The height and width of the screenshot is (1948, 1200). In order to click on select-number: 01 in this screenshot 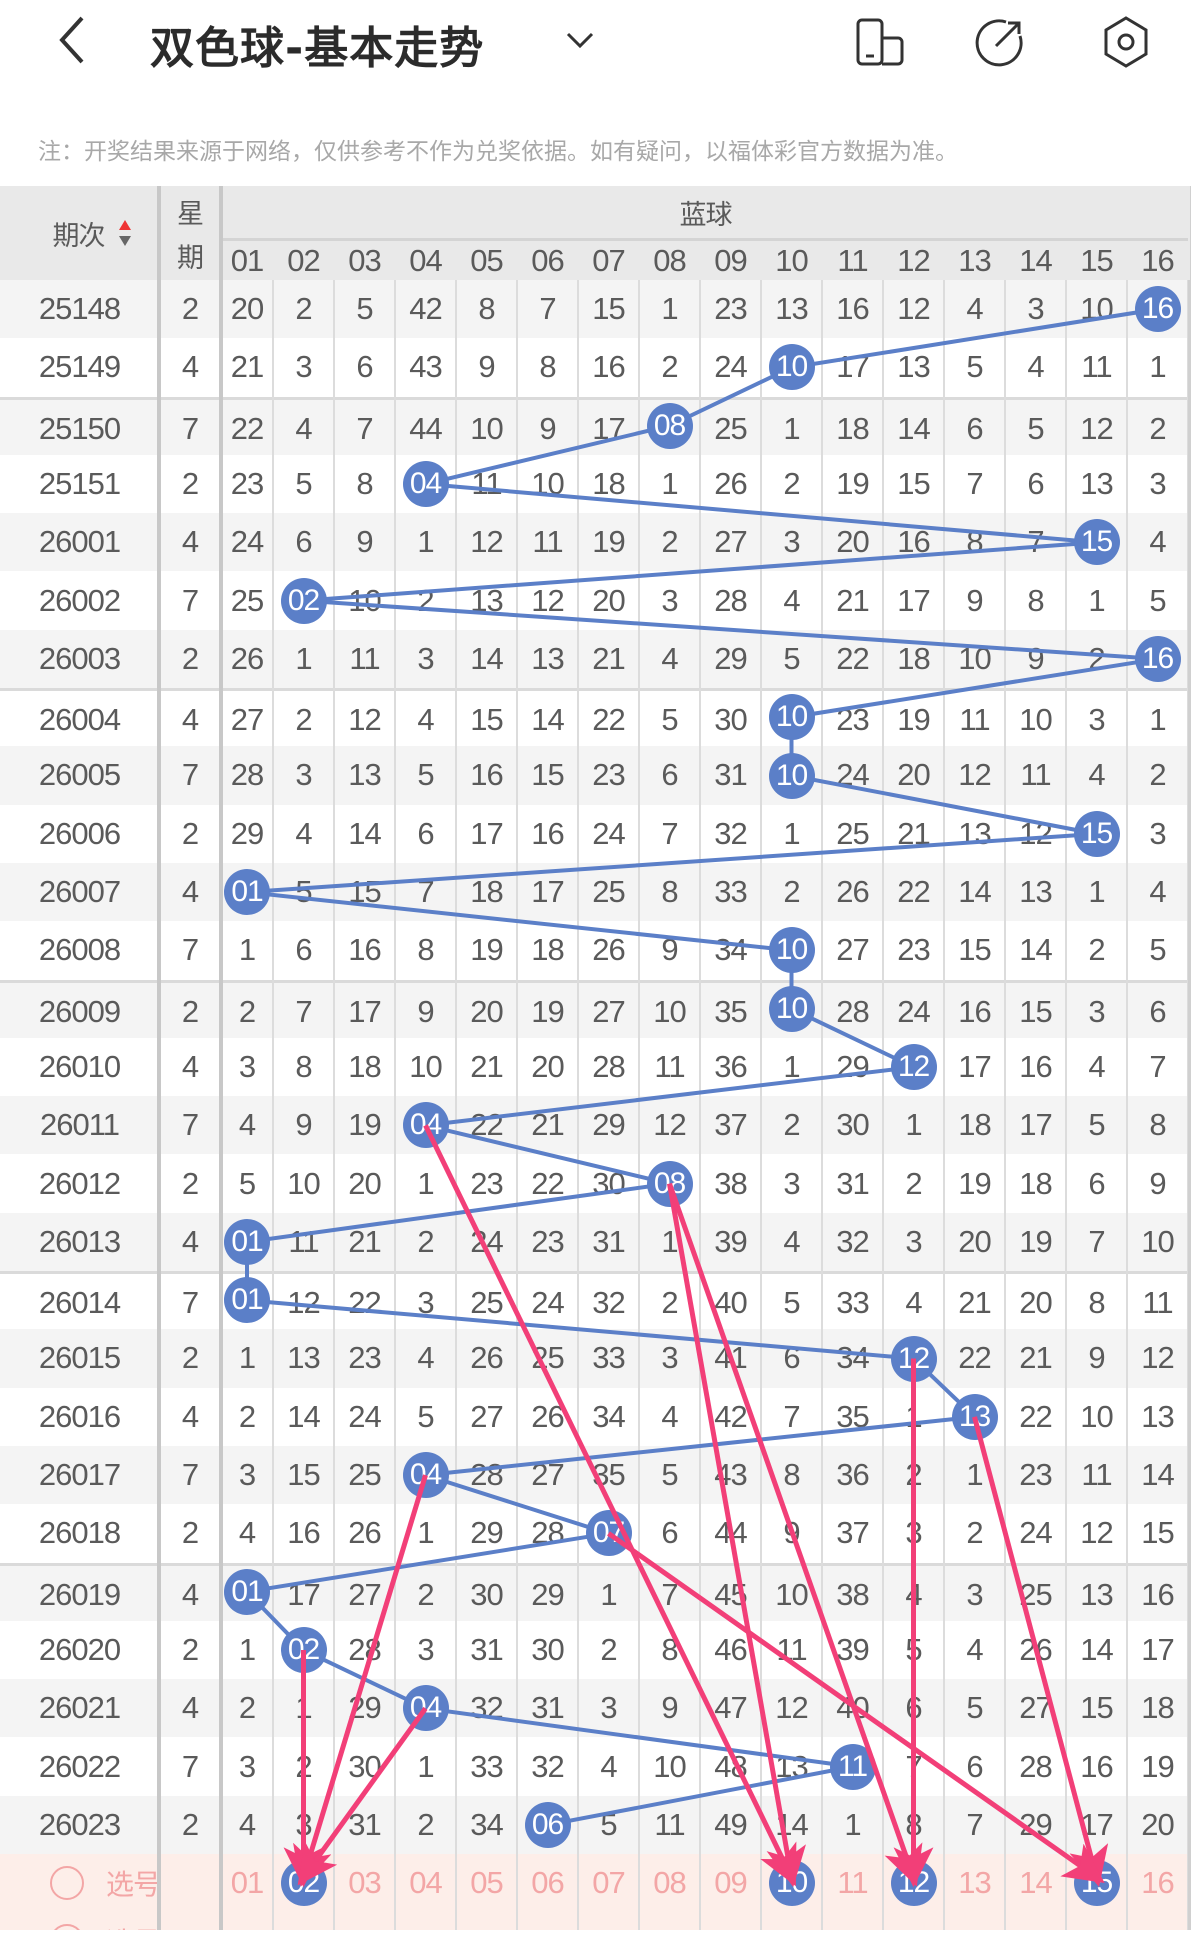, I will do `click(247, 1883)`.